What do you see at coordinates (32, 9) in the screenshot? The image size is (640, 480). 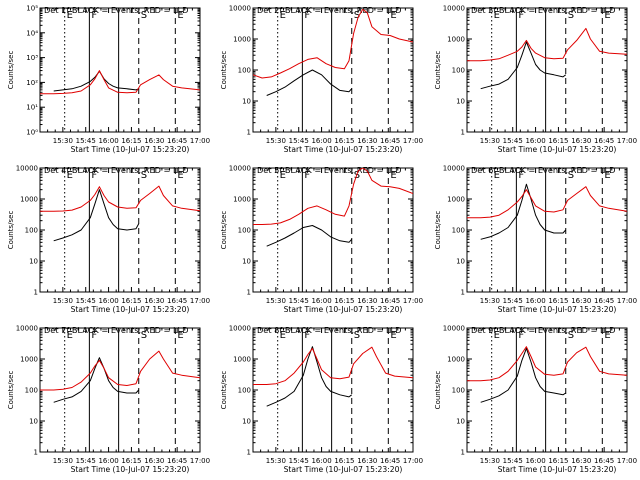 I see `y-tick-label: 10⁵` at bounding box center [32, 9].